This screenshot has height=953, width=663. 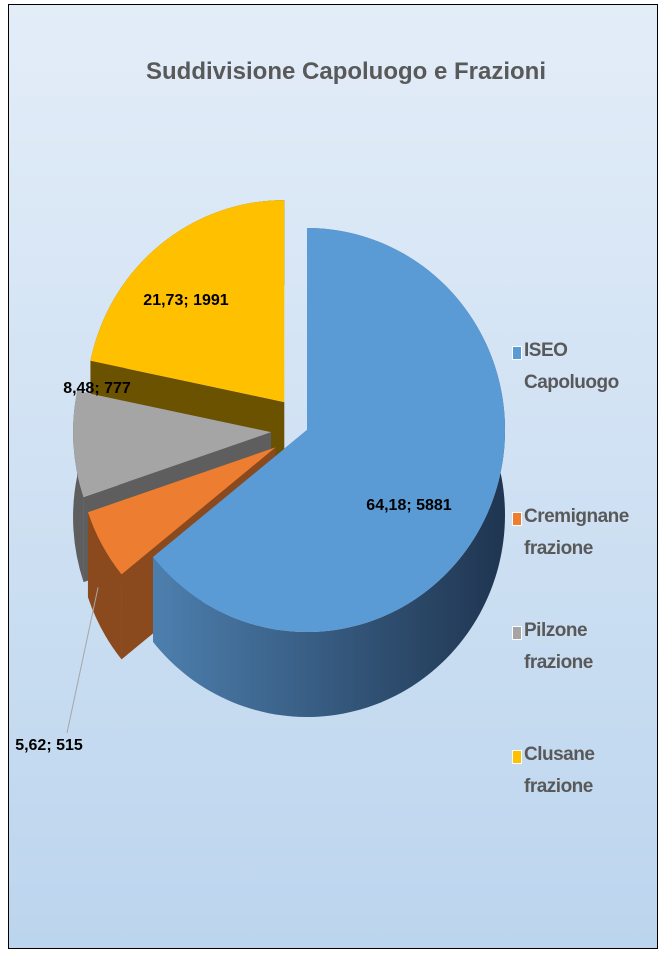 I want to click on legend-entry: Pilzone frazione, so click(x=580, y=647).